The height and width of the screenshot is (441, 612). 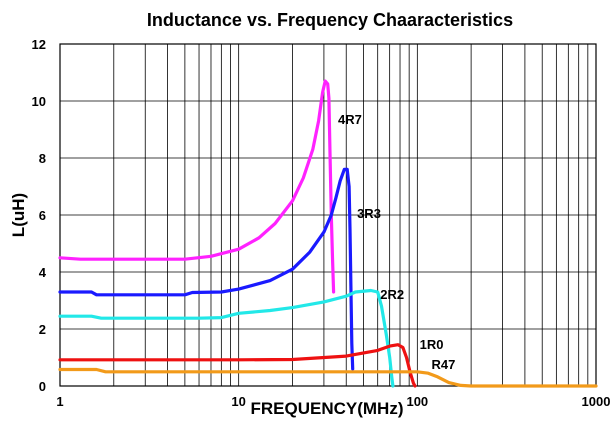 What do you see at coordinates (432, 344) in the screenshot?
I see `series-label-1r0: 1R0` at bounding box center [432, 344].